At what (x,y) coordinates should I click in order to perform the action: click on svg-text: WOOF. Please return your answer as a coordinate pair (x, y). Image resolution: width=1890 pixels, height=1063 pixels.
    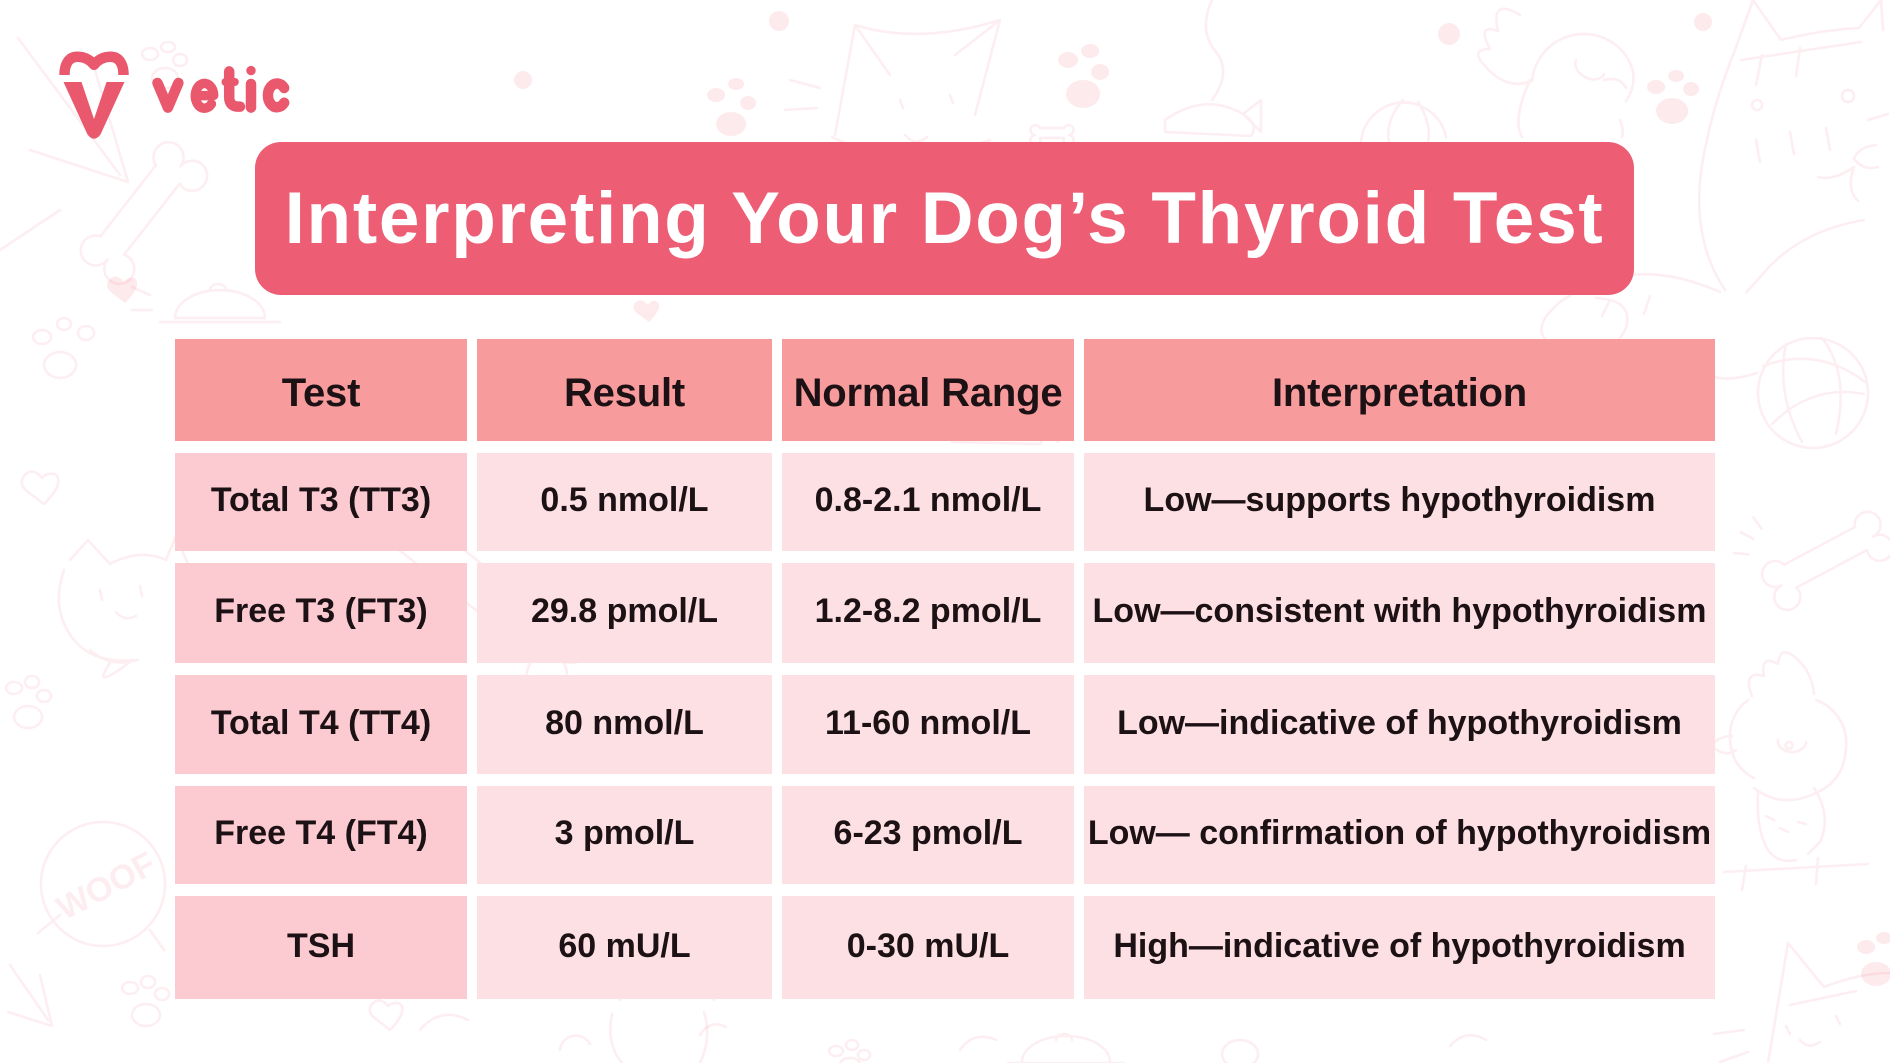
    Looking at the image, I should click on (106, 886).